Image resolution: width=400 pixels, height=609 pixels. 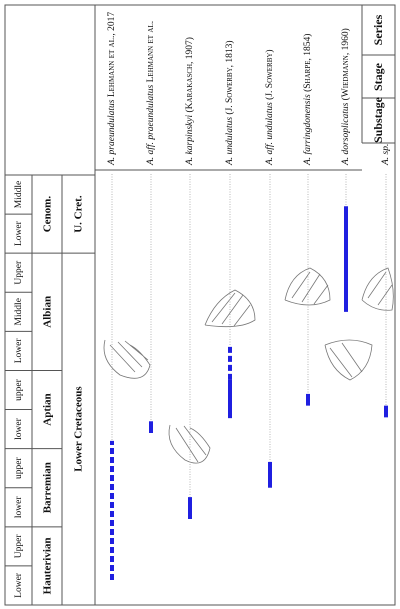 I want to click on species-name: A. aff. undulatus (J. Sowerby), so click(x=269, y=107).